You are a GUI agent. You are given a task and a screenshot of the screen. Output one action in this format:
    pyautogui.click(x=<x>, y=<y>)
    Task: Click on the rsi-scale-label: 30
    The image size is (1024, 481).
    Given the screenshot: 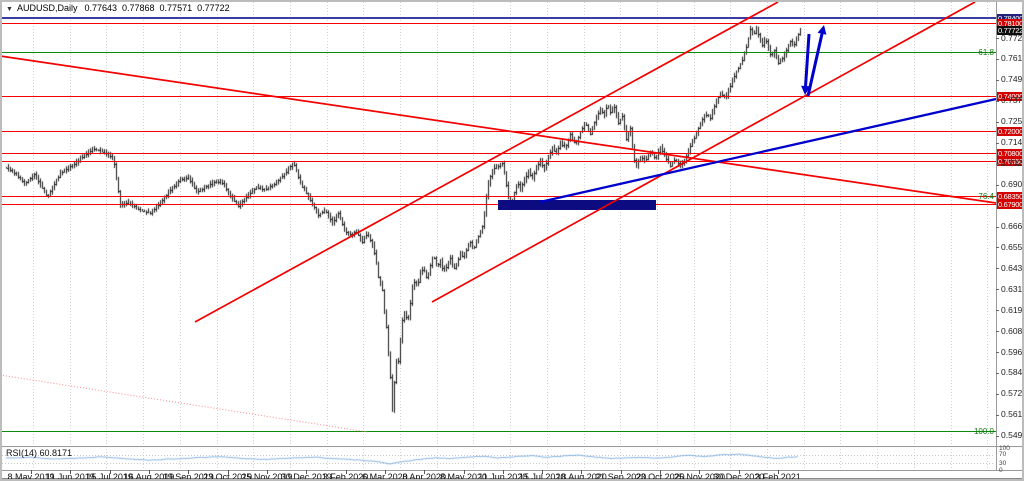 What is the action you would take?
    pyautogui.click(x=1003, y=463)
    